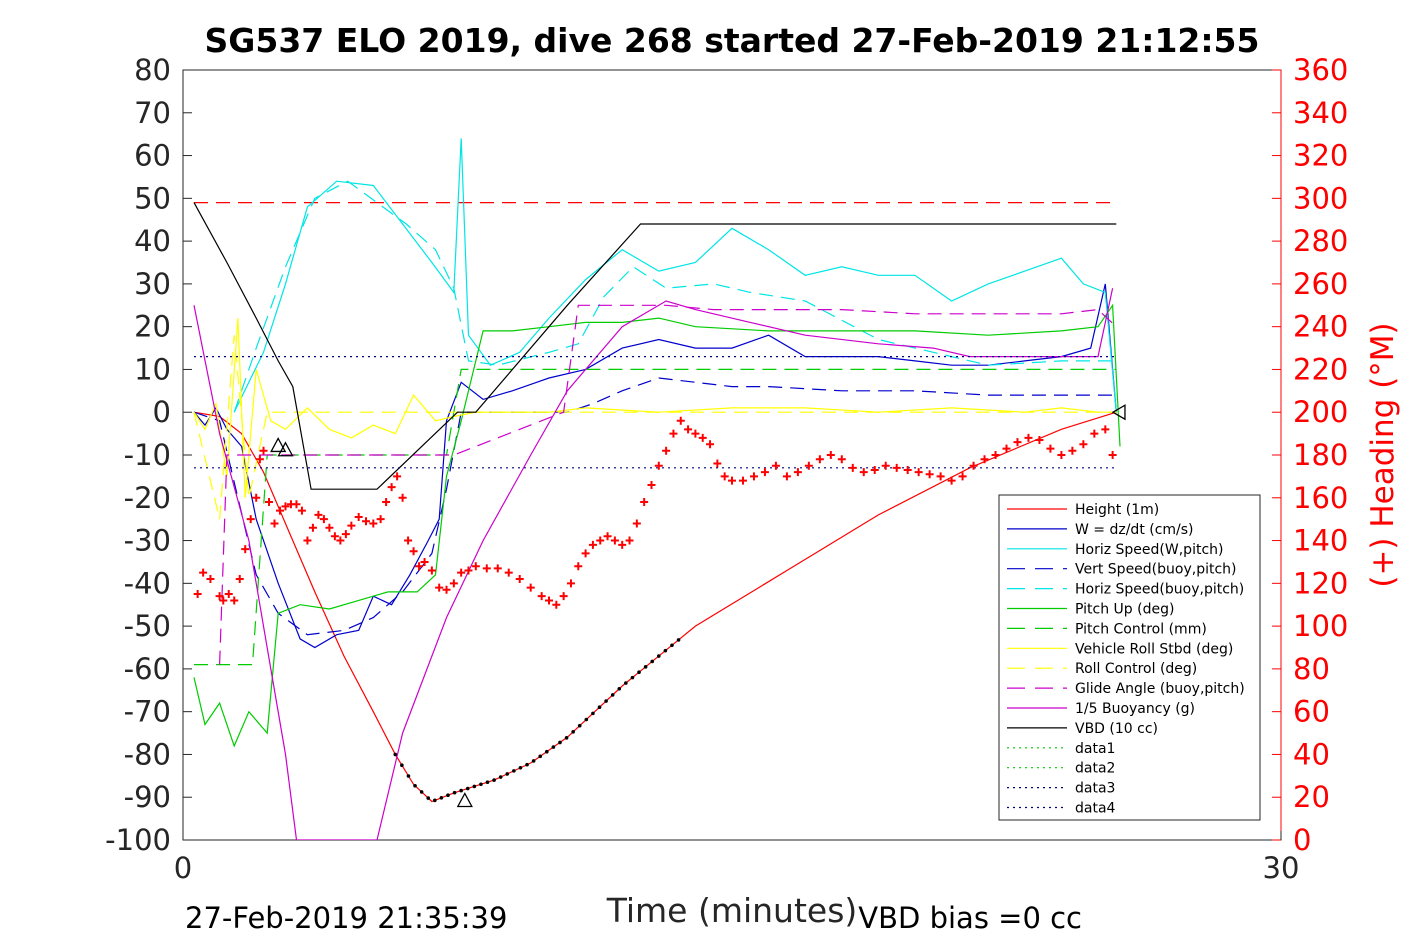  What do you see at coordinates (1302, 840) in the screenshot?
I see `right-tick-label: 0` at bounding box center [1302, 840].